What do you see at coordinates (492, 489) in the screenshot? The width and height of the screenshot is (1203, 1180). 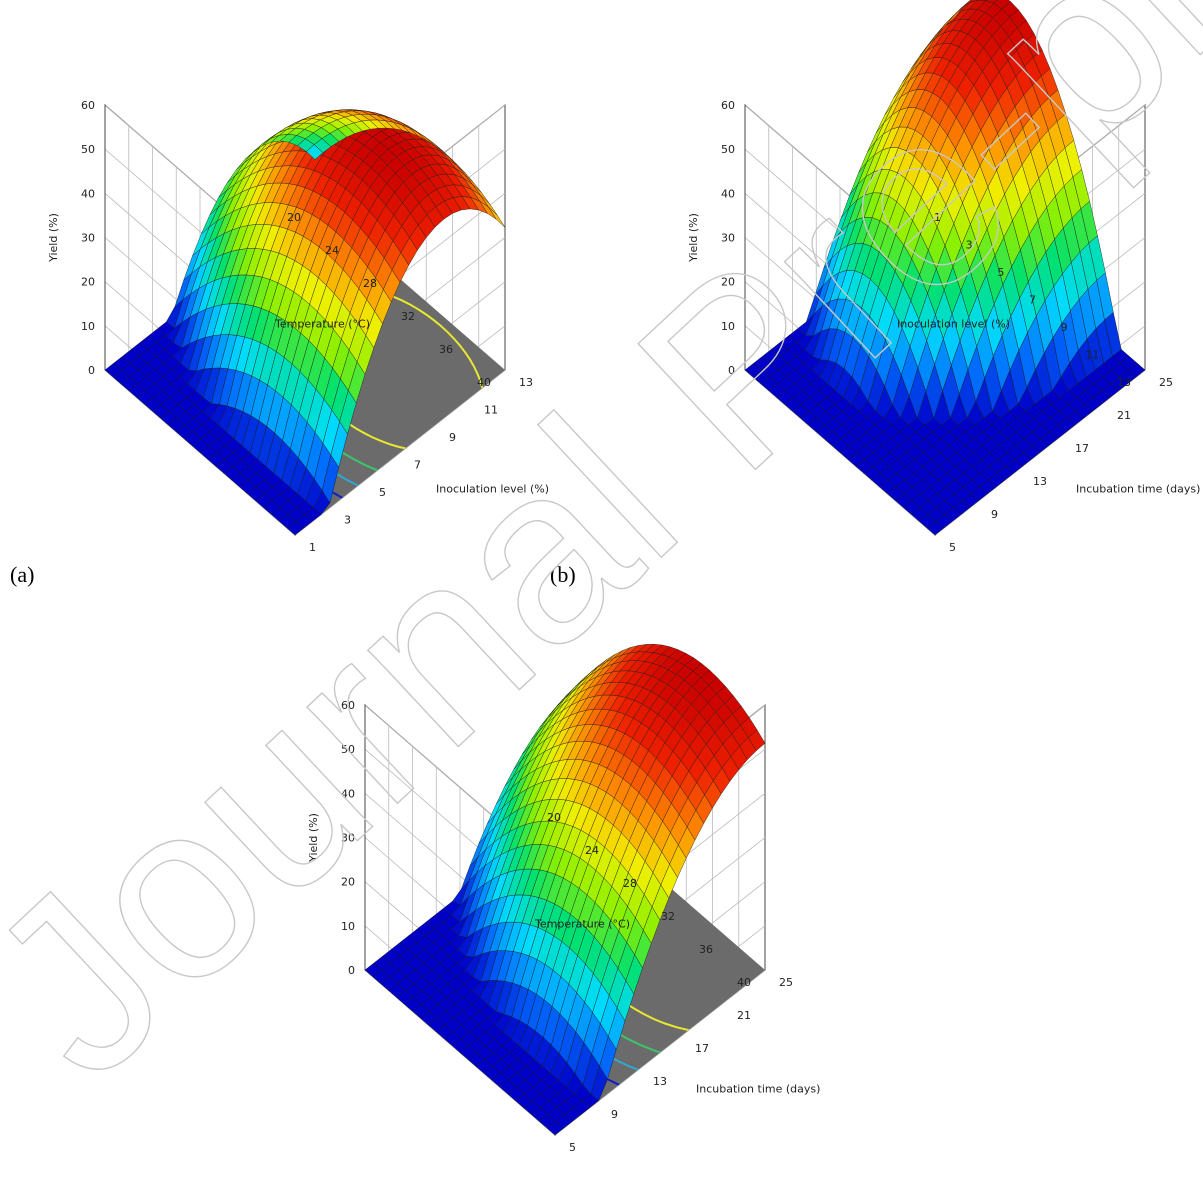 I see `right-axis-label: Inoculation level (%)` at bounding box center [492, 489].